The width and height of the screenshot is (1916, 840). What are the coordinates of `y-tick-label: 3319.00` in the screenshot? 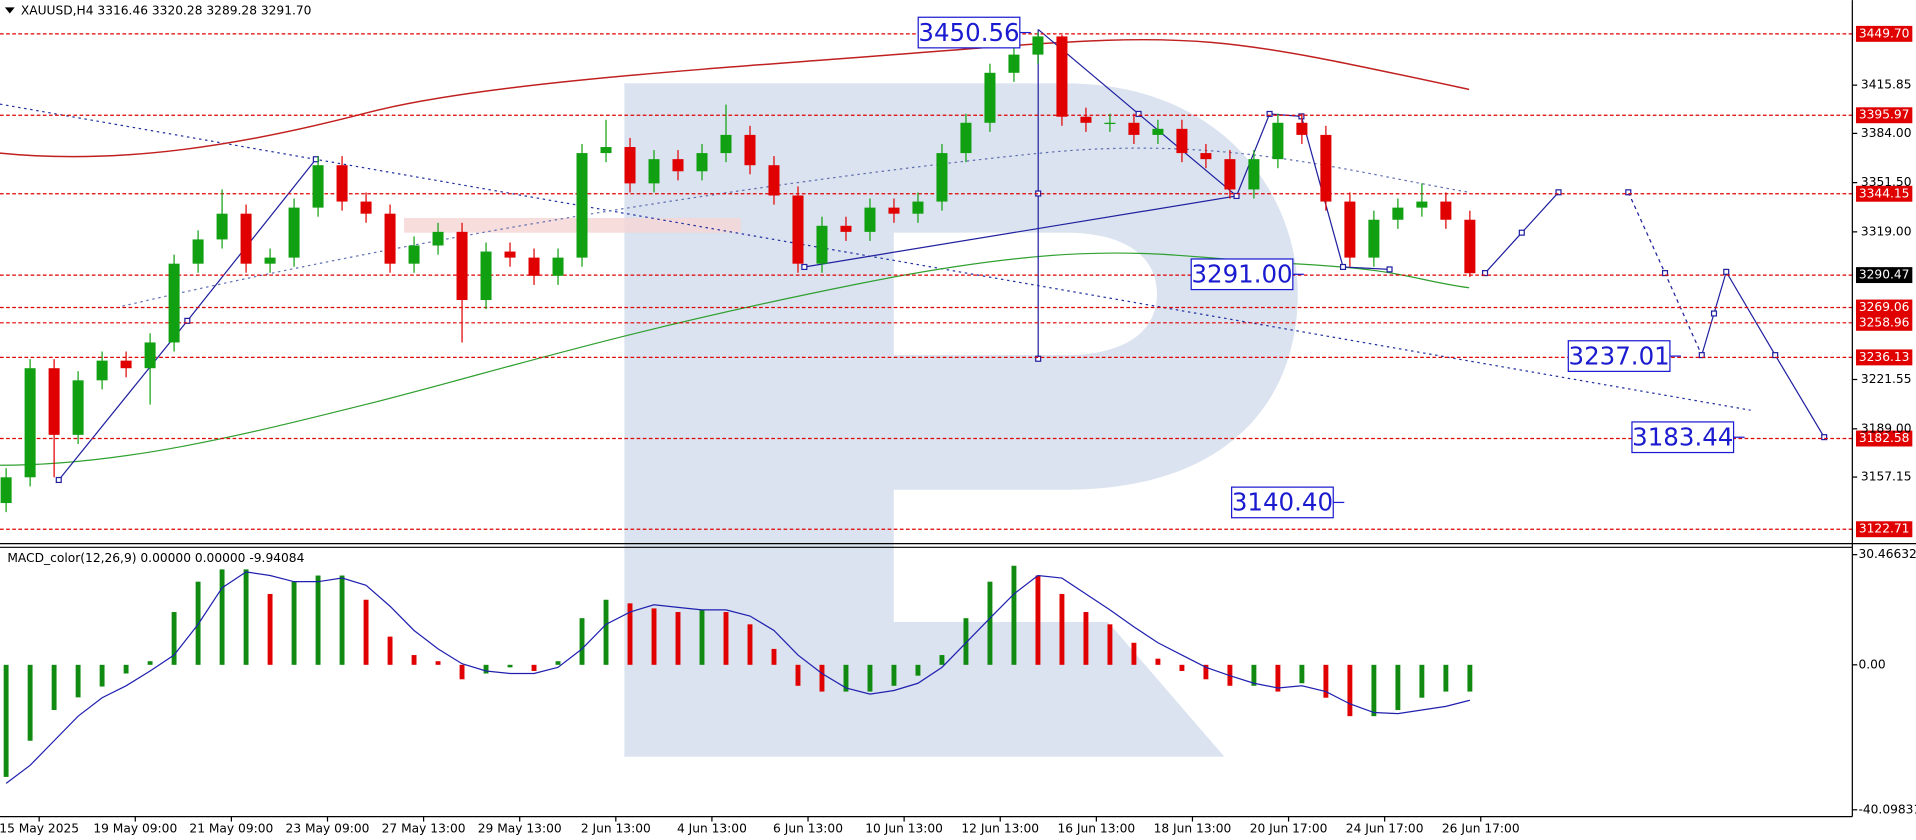 It's located at (1886, 231).